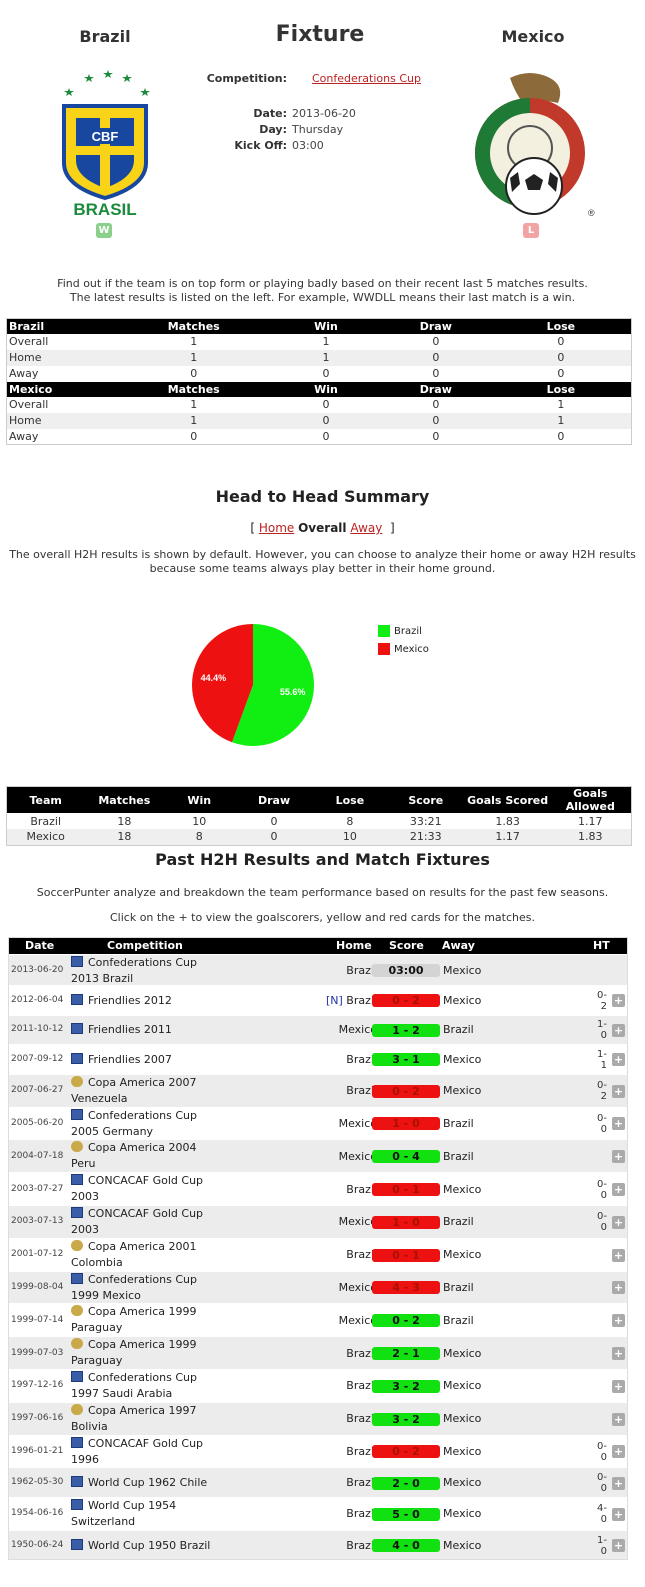 The image size is (645, 1587). Describe the element at coordinates (603, 1228) in the screenshot. I see `result-halftime-away: 0` at that location.